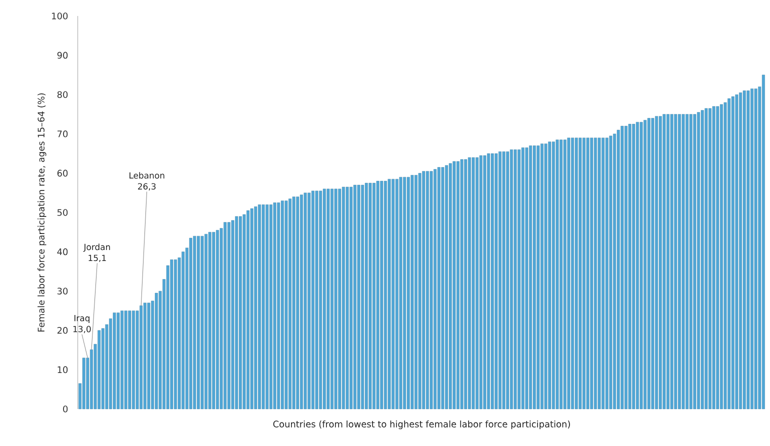 The height and width of the screenshot is (446, 770). Describe the element at coordinates (82, 330) in the screenshot. I see `data-label: 13,0` at that location.